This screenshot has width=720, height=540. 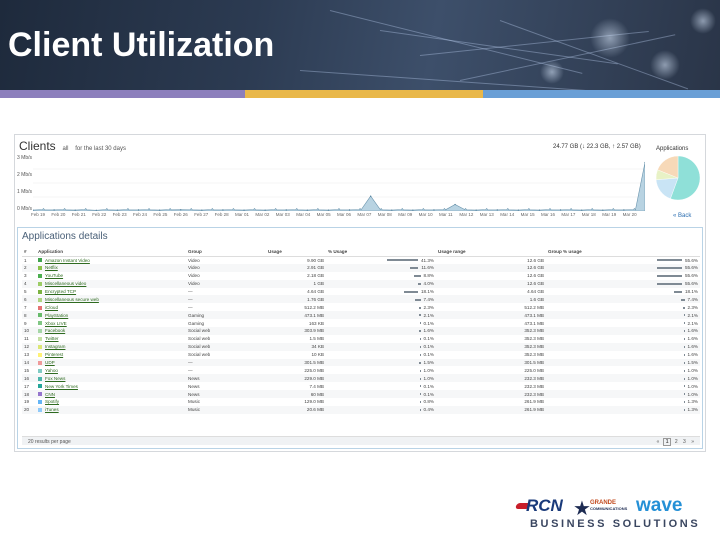 I want to click on percent-usage-cell: 7.4%, so click(x=381, y=299).